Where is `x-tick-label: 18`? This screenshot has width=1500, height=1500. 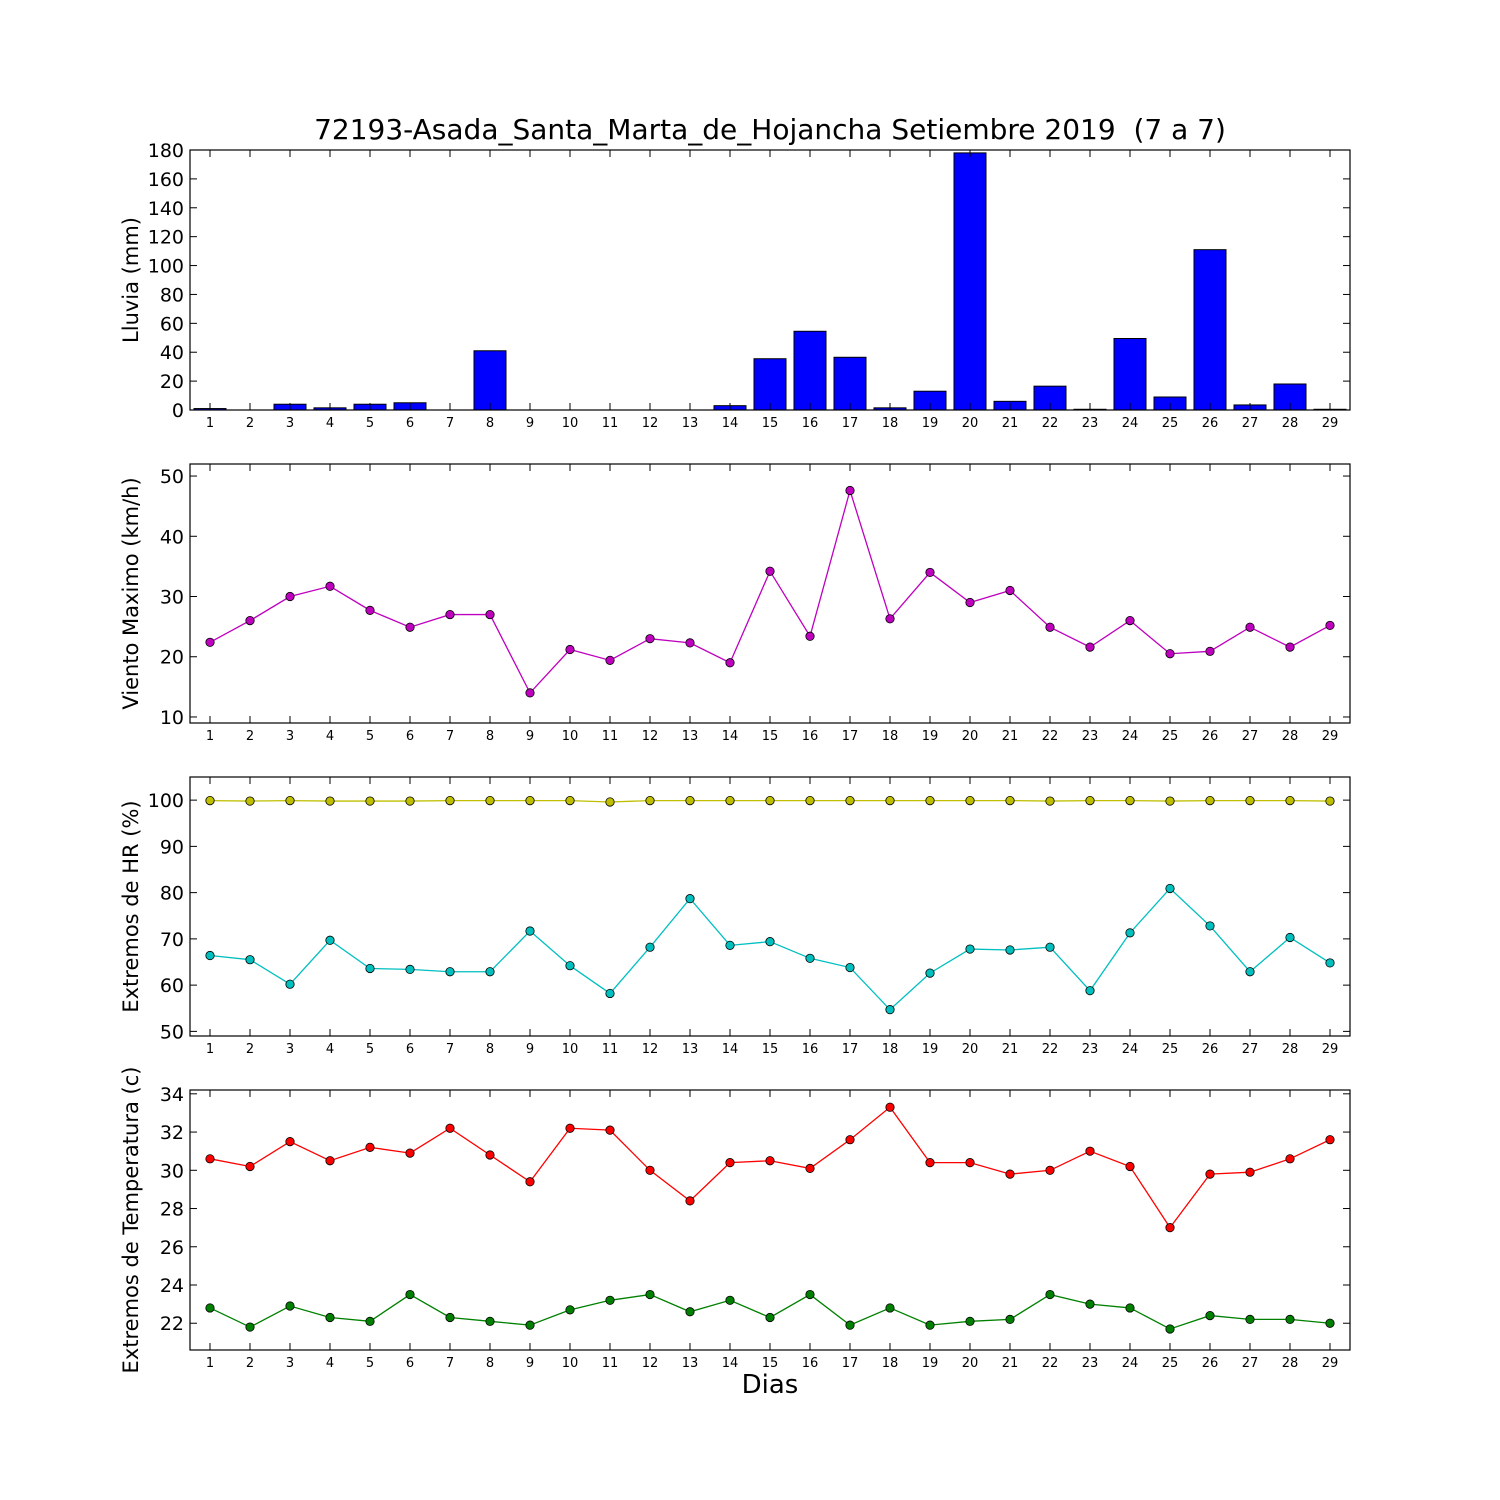 x-tick-label: 18 is located at coordinates (890, 736).